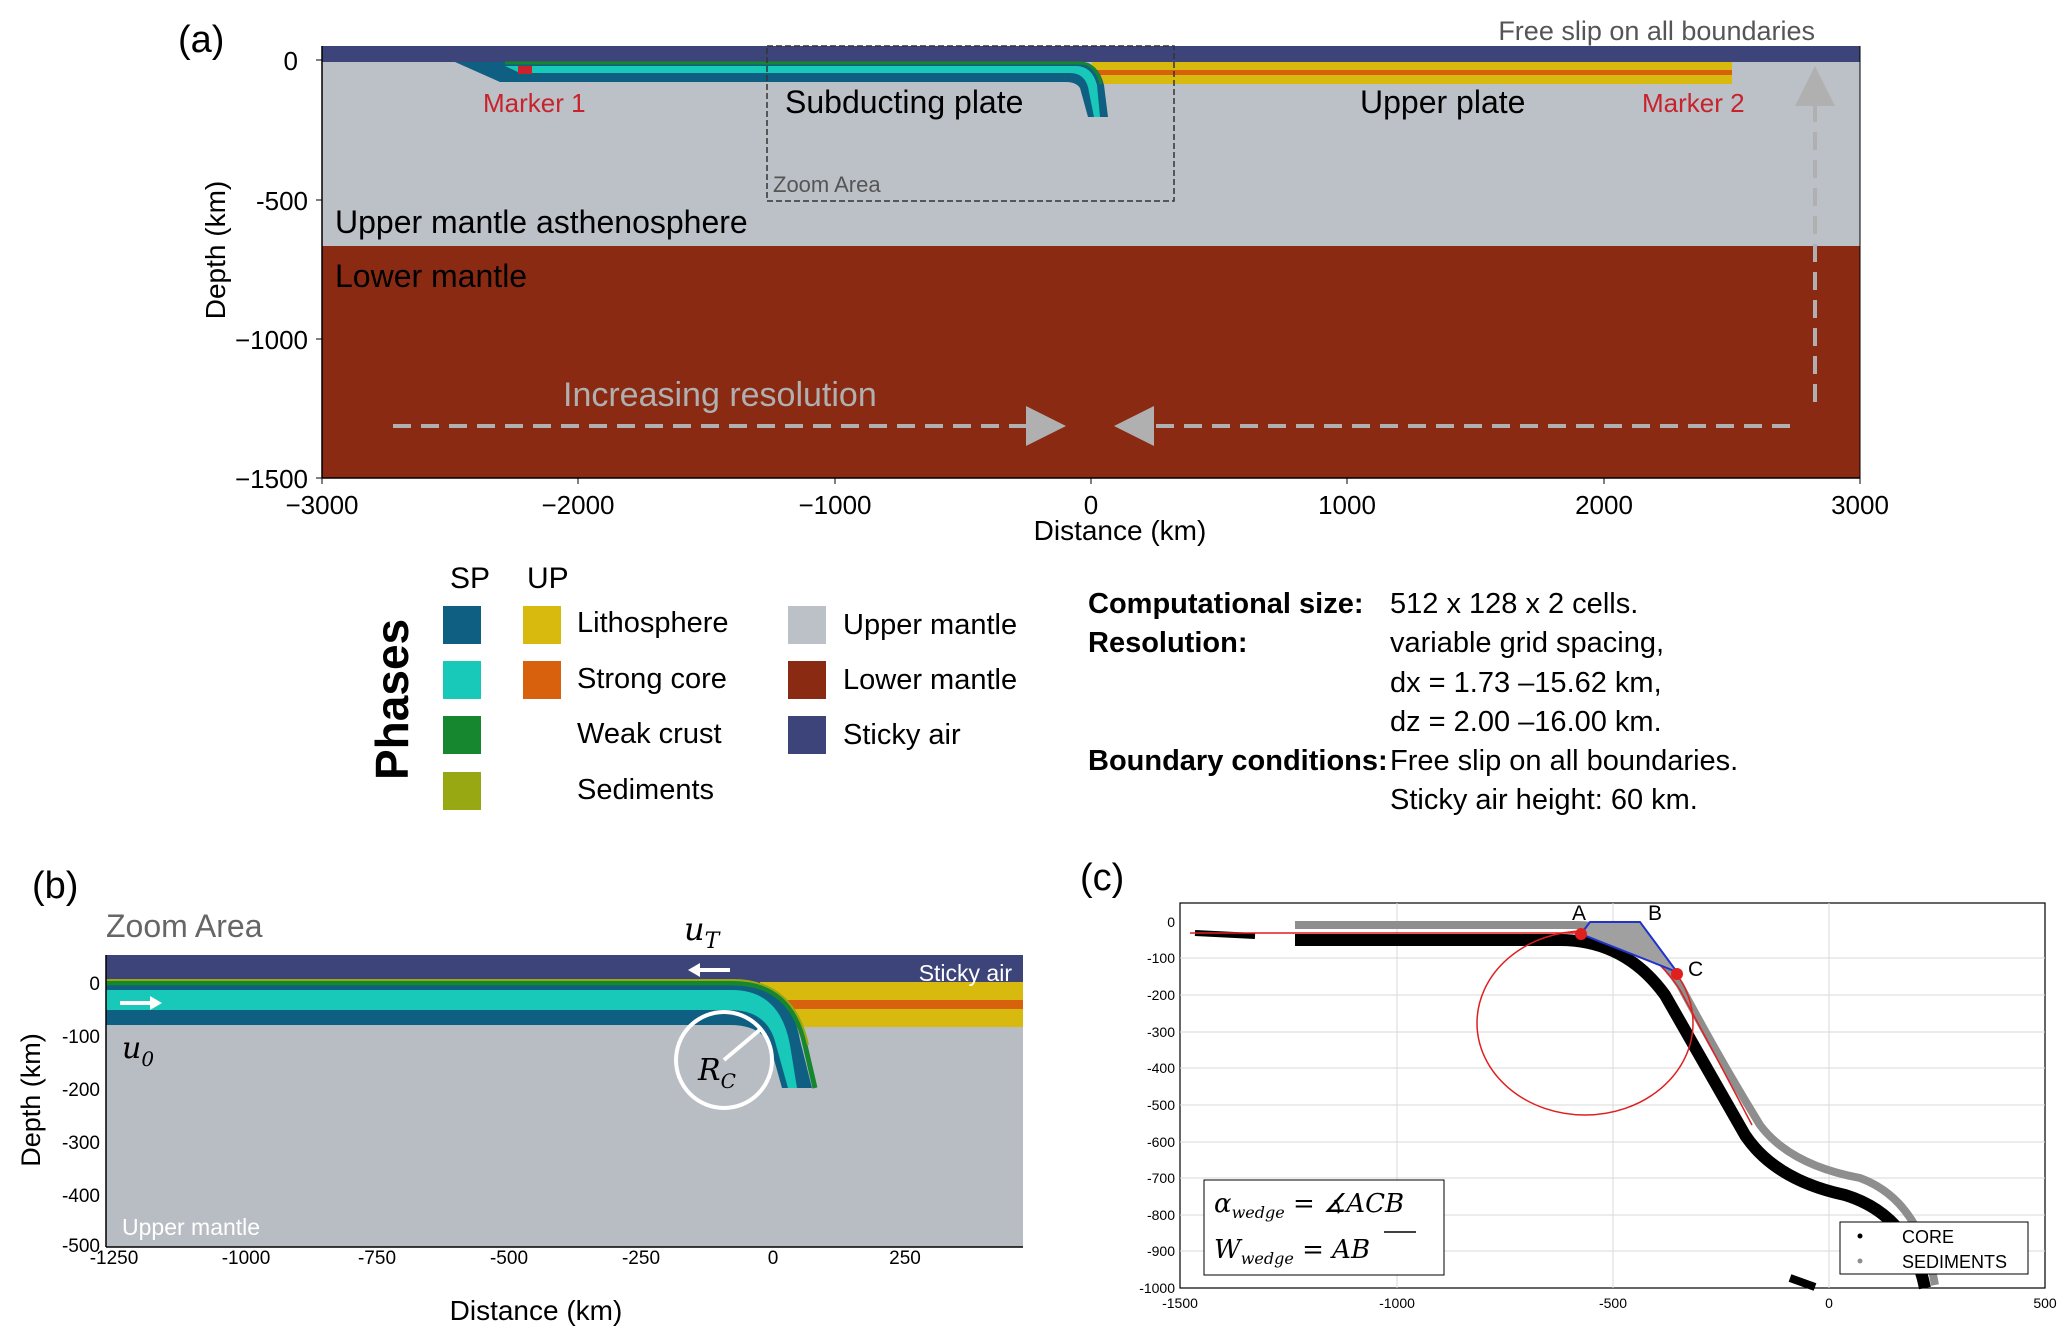 This screenshot has width=2067, height=1342. What do you see at coordinates (1161, 995) in the screenshot?
I see `c-ytick: -200` at bounding box center [1161, 995].